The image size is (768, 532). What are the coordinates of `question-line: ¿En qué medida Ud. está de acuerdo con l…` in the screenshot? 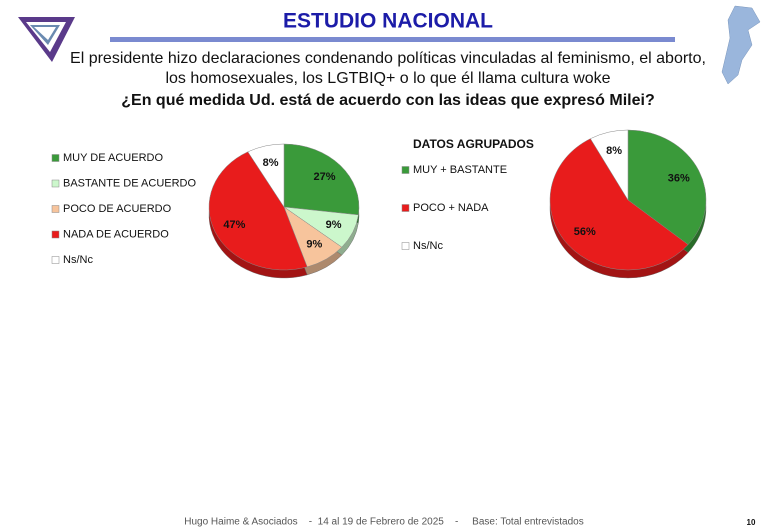 It's located at (387, 100).